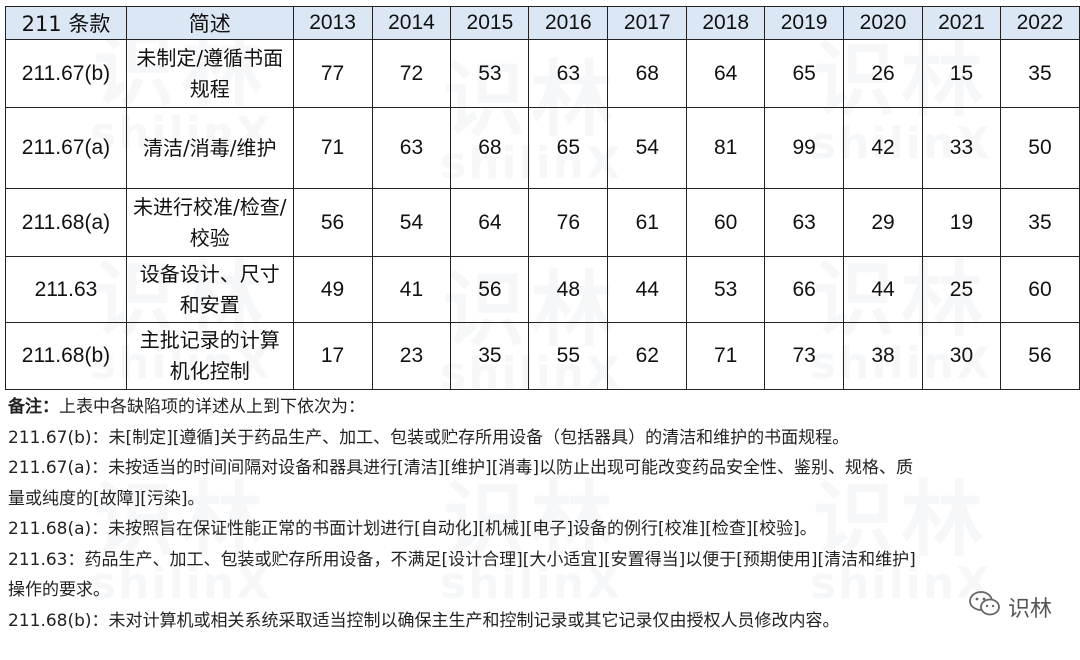  What do you see at coordinates (540, 407) in the screenshot?
I see `notes-intro: 备注：上表中各缺陷项的详述从上到下依次为：` at bounding box center [540, 407].